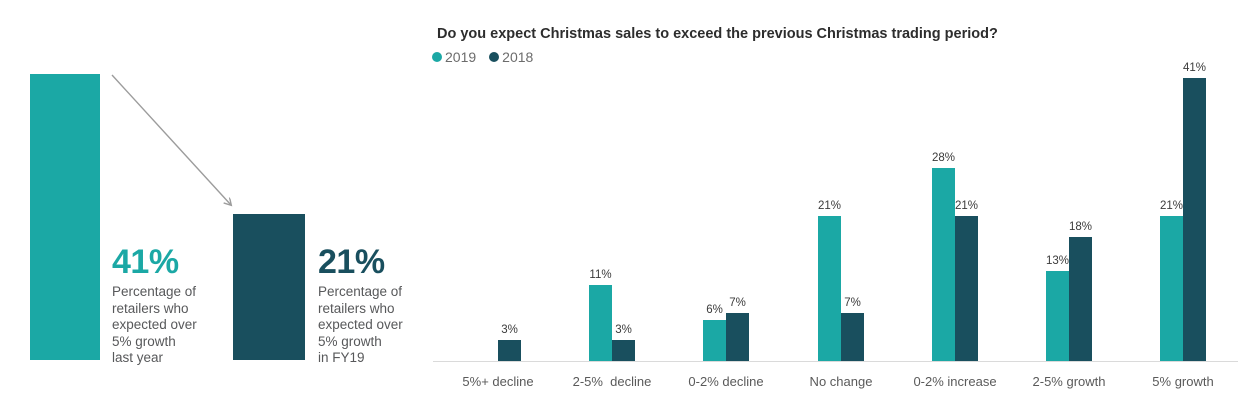  I want to click on bar-2018-No change, so click(852, 337).